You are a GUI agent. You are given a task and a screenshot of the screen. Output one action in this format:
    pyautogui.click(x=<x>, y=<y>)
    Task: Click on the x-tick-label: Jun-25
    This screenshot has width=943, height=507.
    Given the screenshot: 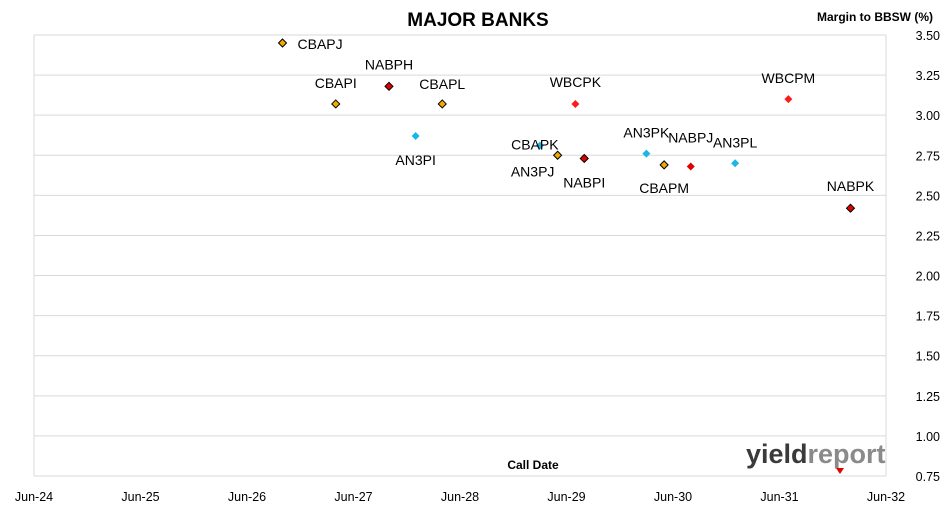 What is the action you would take?
    pyautogui.click(x=140, y=497)
    